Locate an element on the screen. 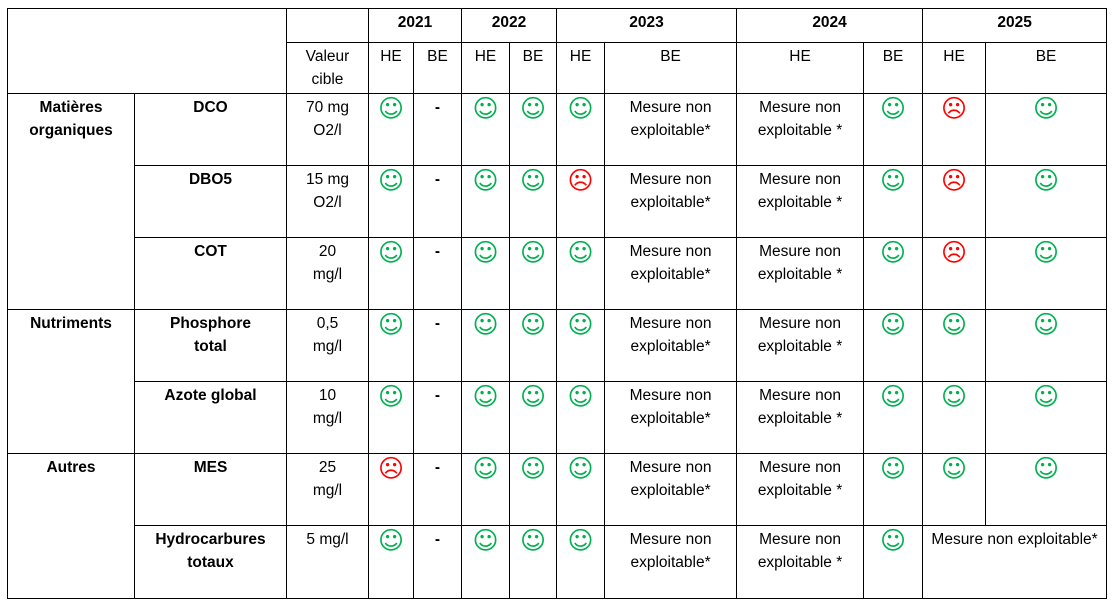  year-header-2024: 2024 is located at coordinates (830, 25).